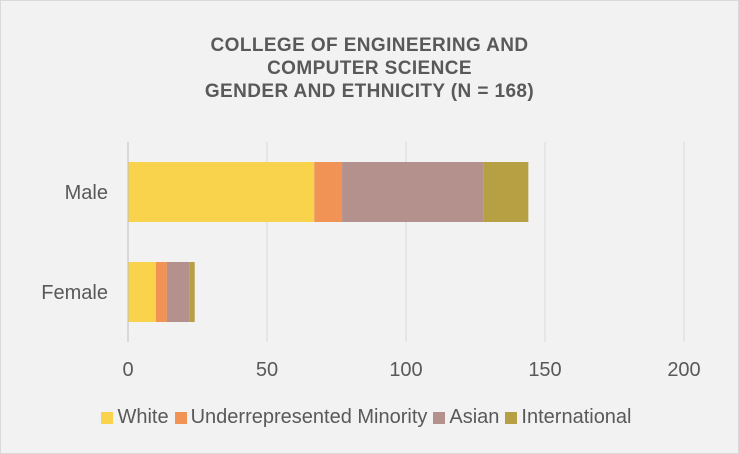  What do you see at coordinates (267, 370) in the screenshot?
I see `x-tick-label-50: 50` at bounding box center [267, 370].